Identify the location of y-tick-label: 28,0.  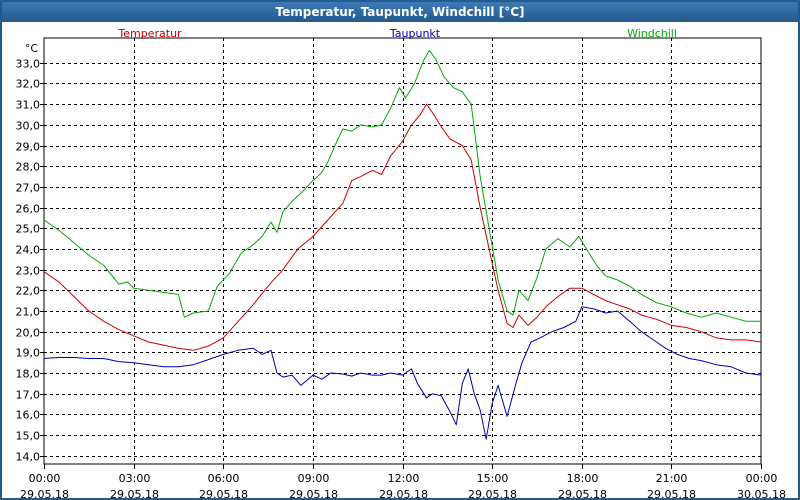
(28, 167).